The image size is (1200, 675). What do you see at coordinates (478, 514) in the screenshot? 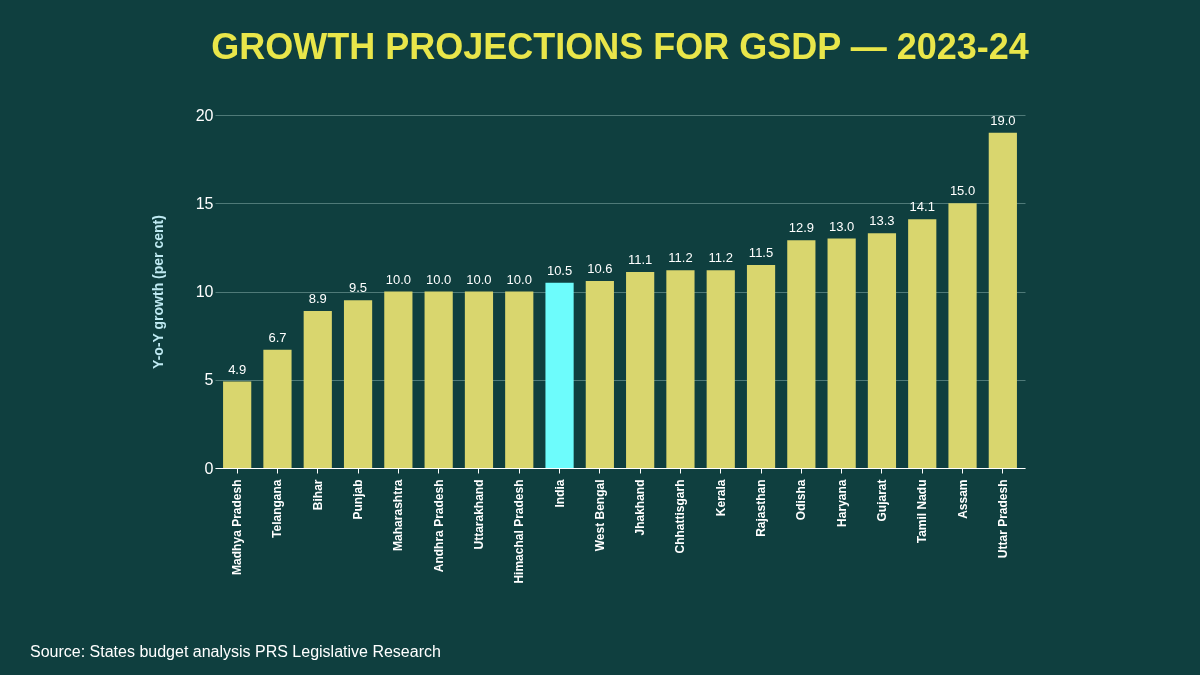
I see `x-tick-label: Uttarakhand` at bounding box center [478, 514].